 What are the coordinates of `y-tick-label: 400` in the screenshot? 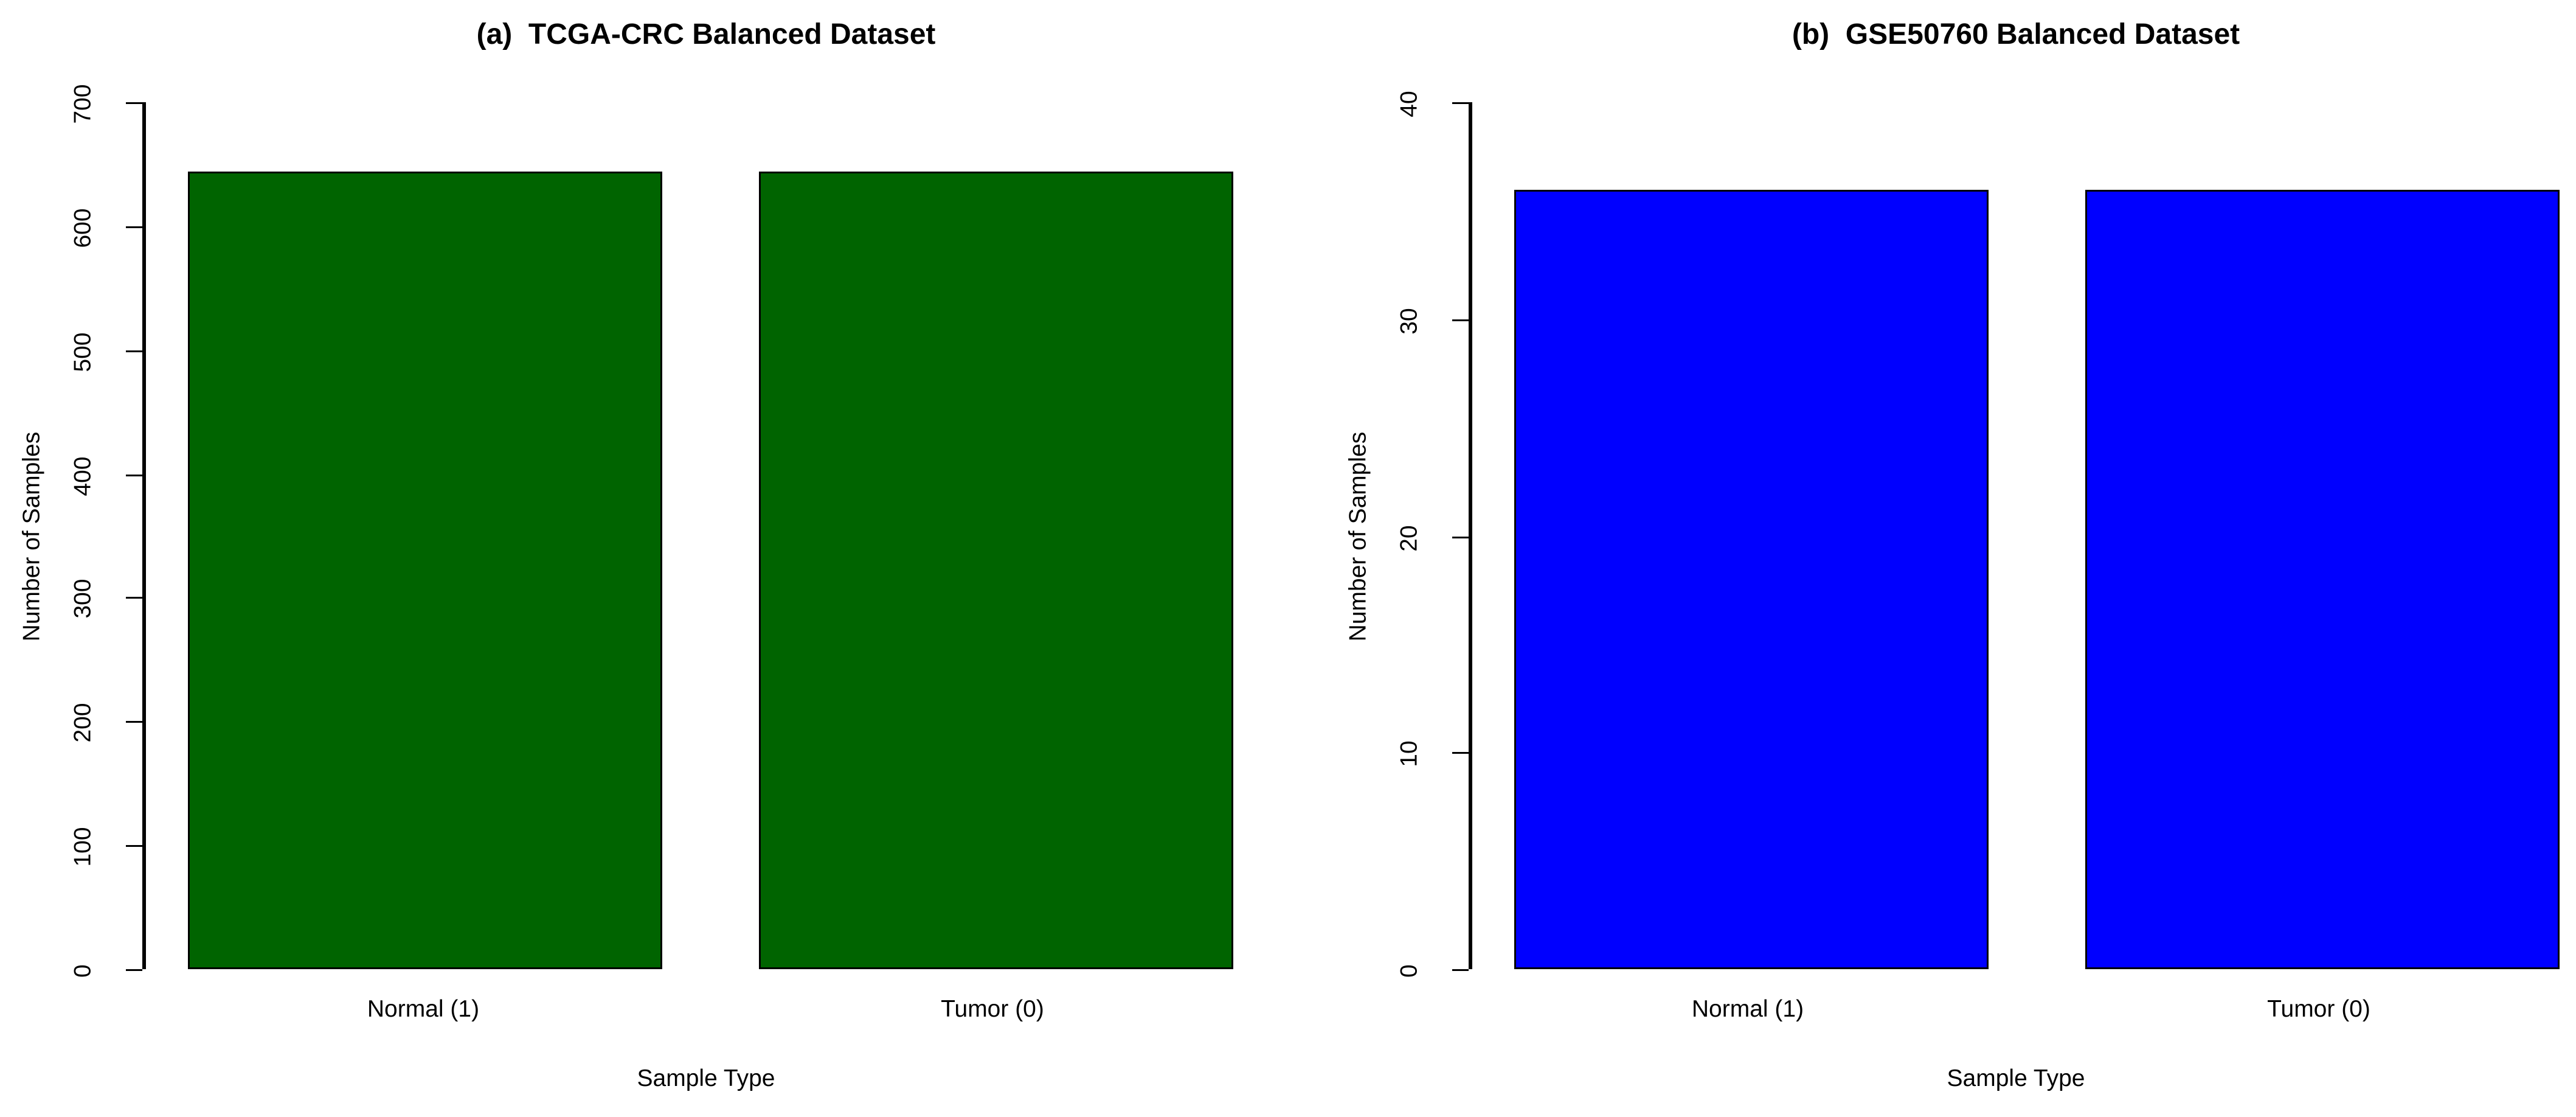 It's located at (82, 476).